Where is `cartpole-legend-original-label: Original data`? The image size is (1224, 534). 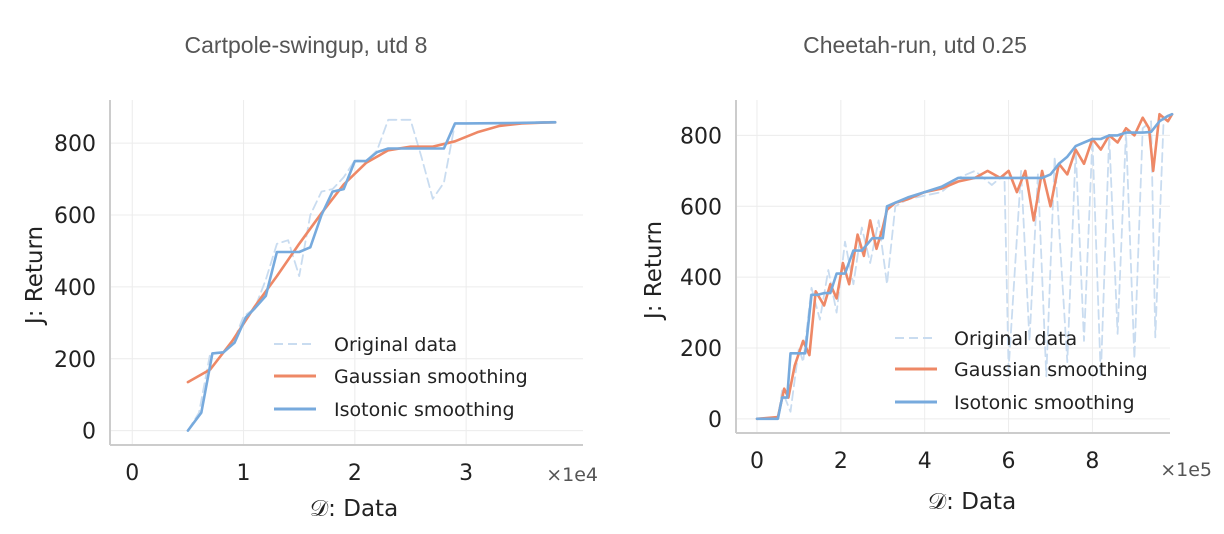
cartpole-legend-original-label: Original data is located at coordinates (395, 345).